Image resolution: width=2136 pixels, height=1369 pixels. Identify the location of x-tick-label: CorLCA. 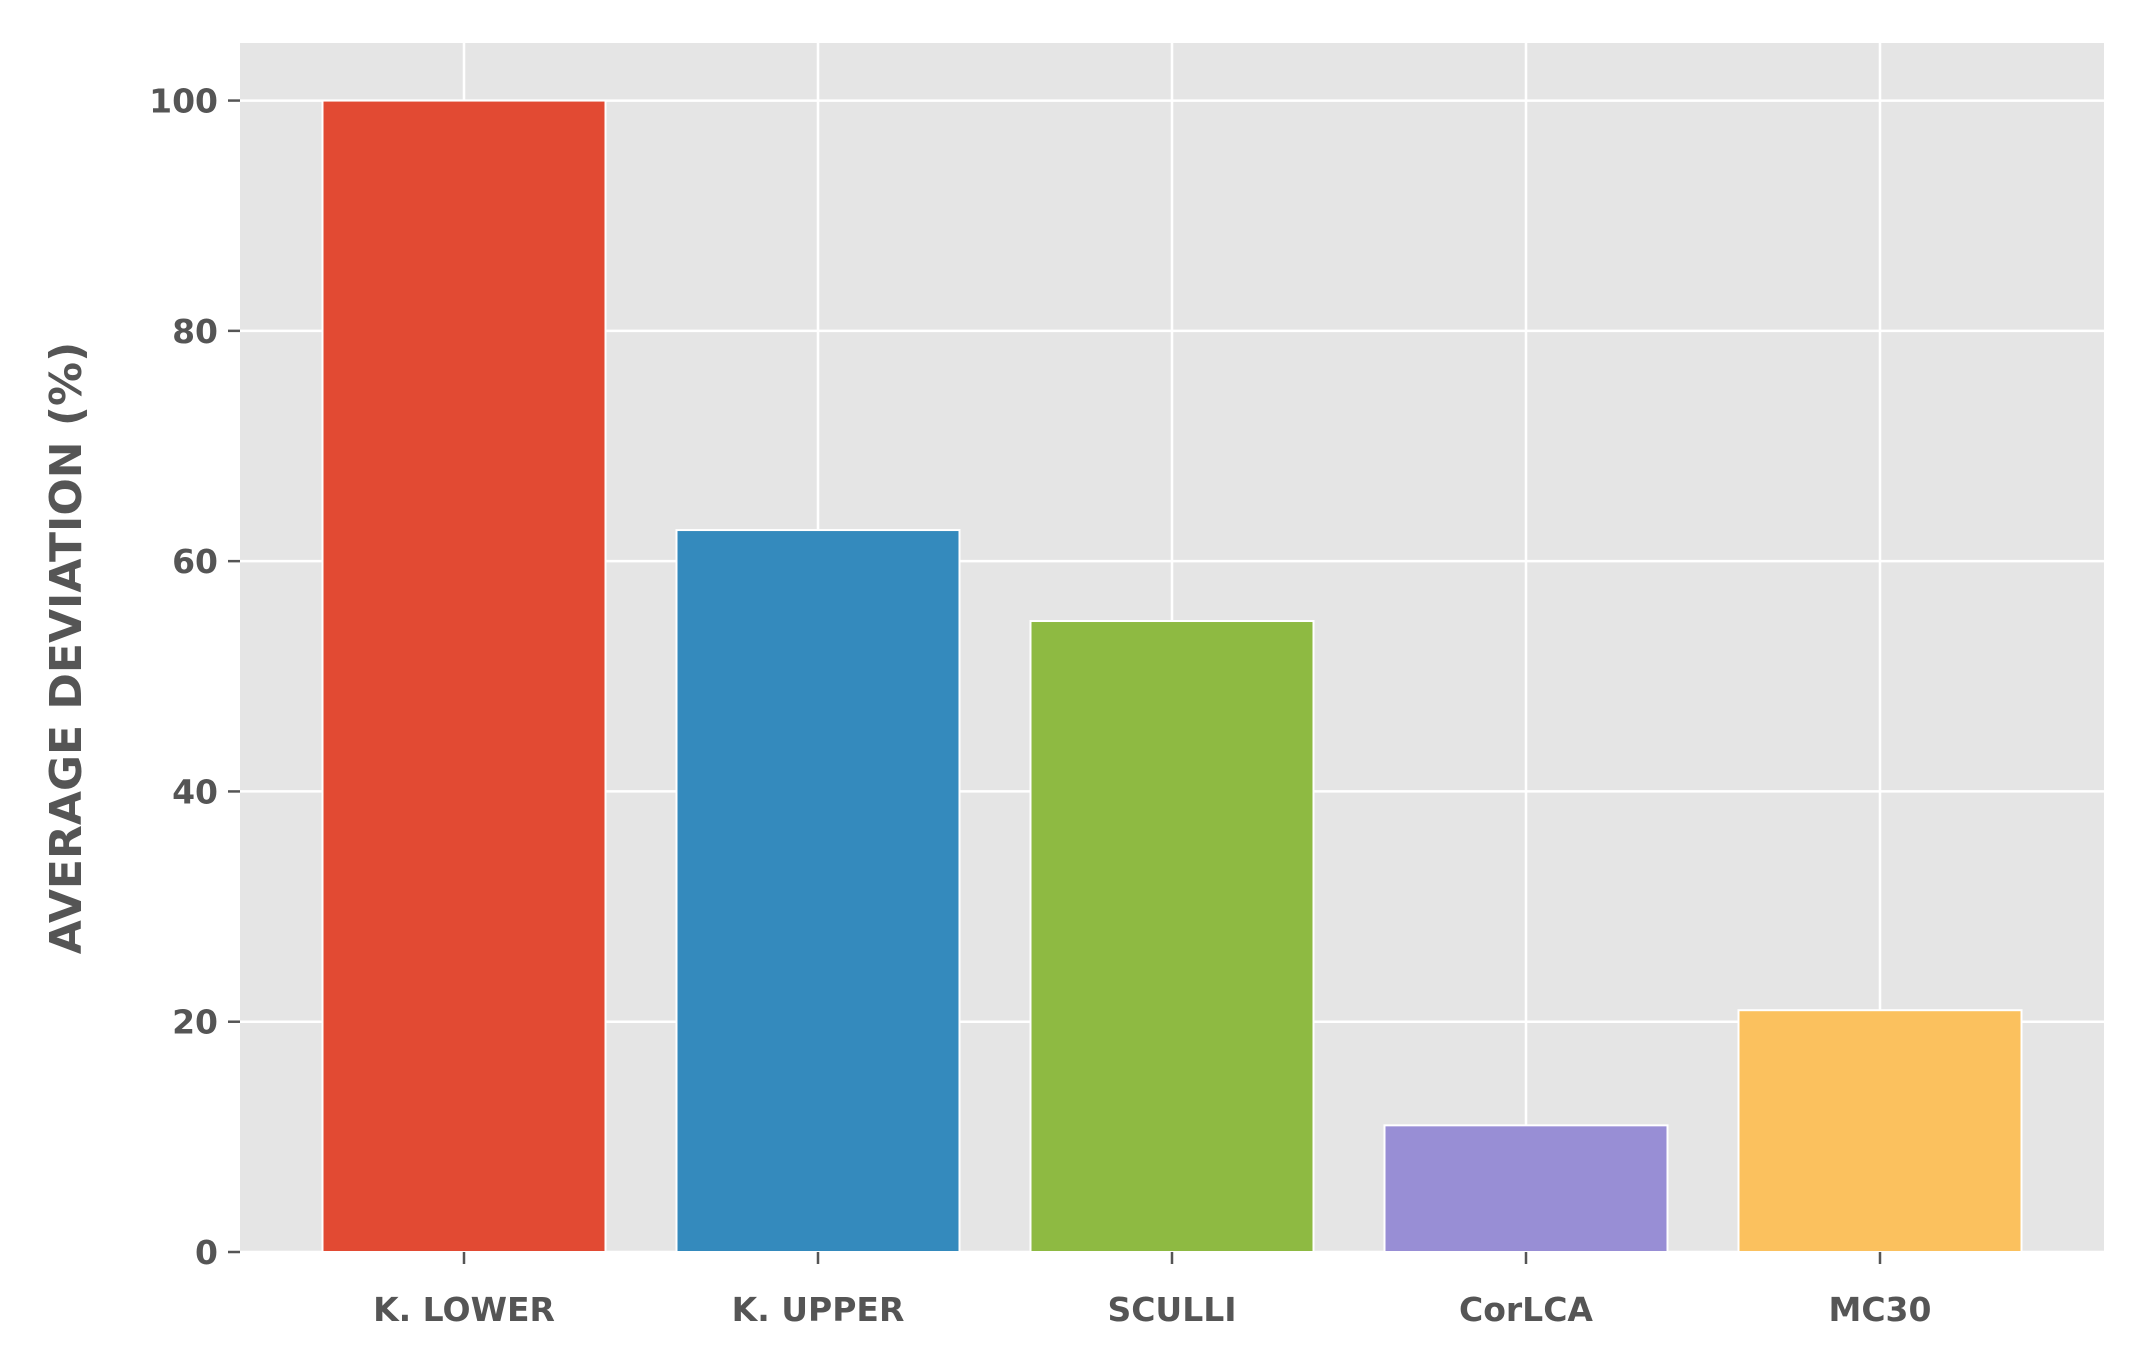
(1526, 1309).